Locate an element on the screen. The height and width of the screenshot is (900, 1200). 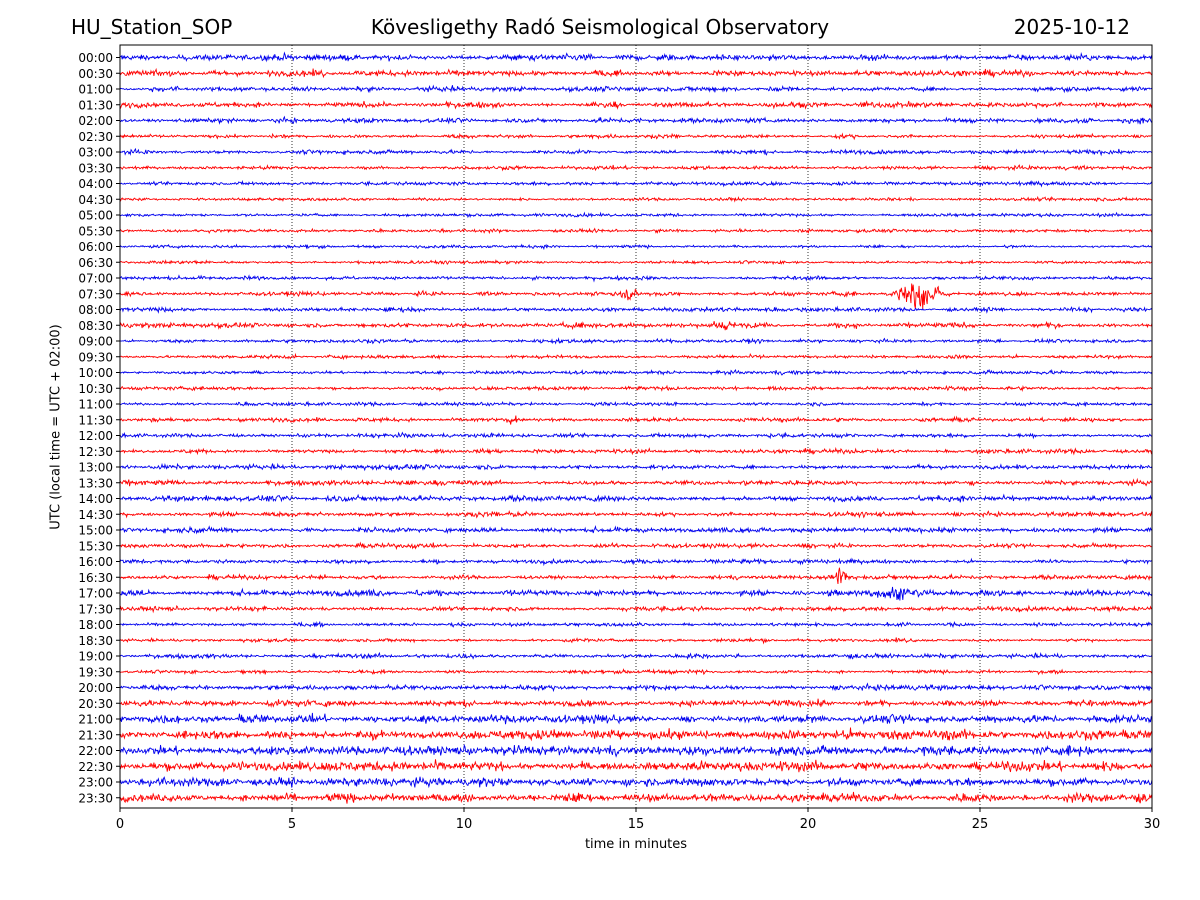
y-tick-label: 19:00 is located at coordinates (95, 657).